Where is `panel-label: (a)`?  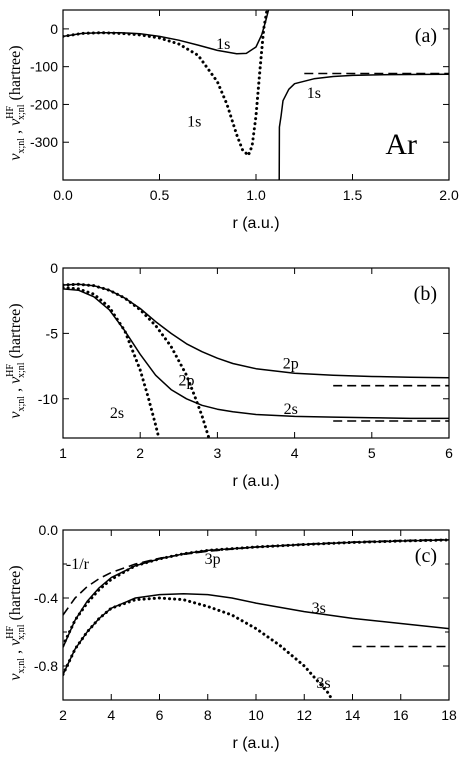
panel-label: (a) is located at coordinates (426, 36).